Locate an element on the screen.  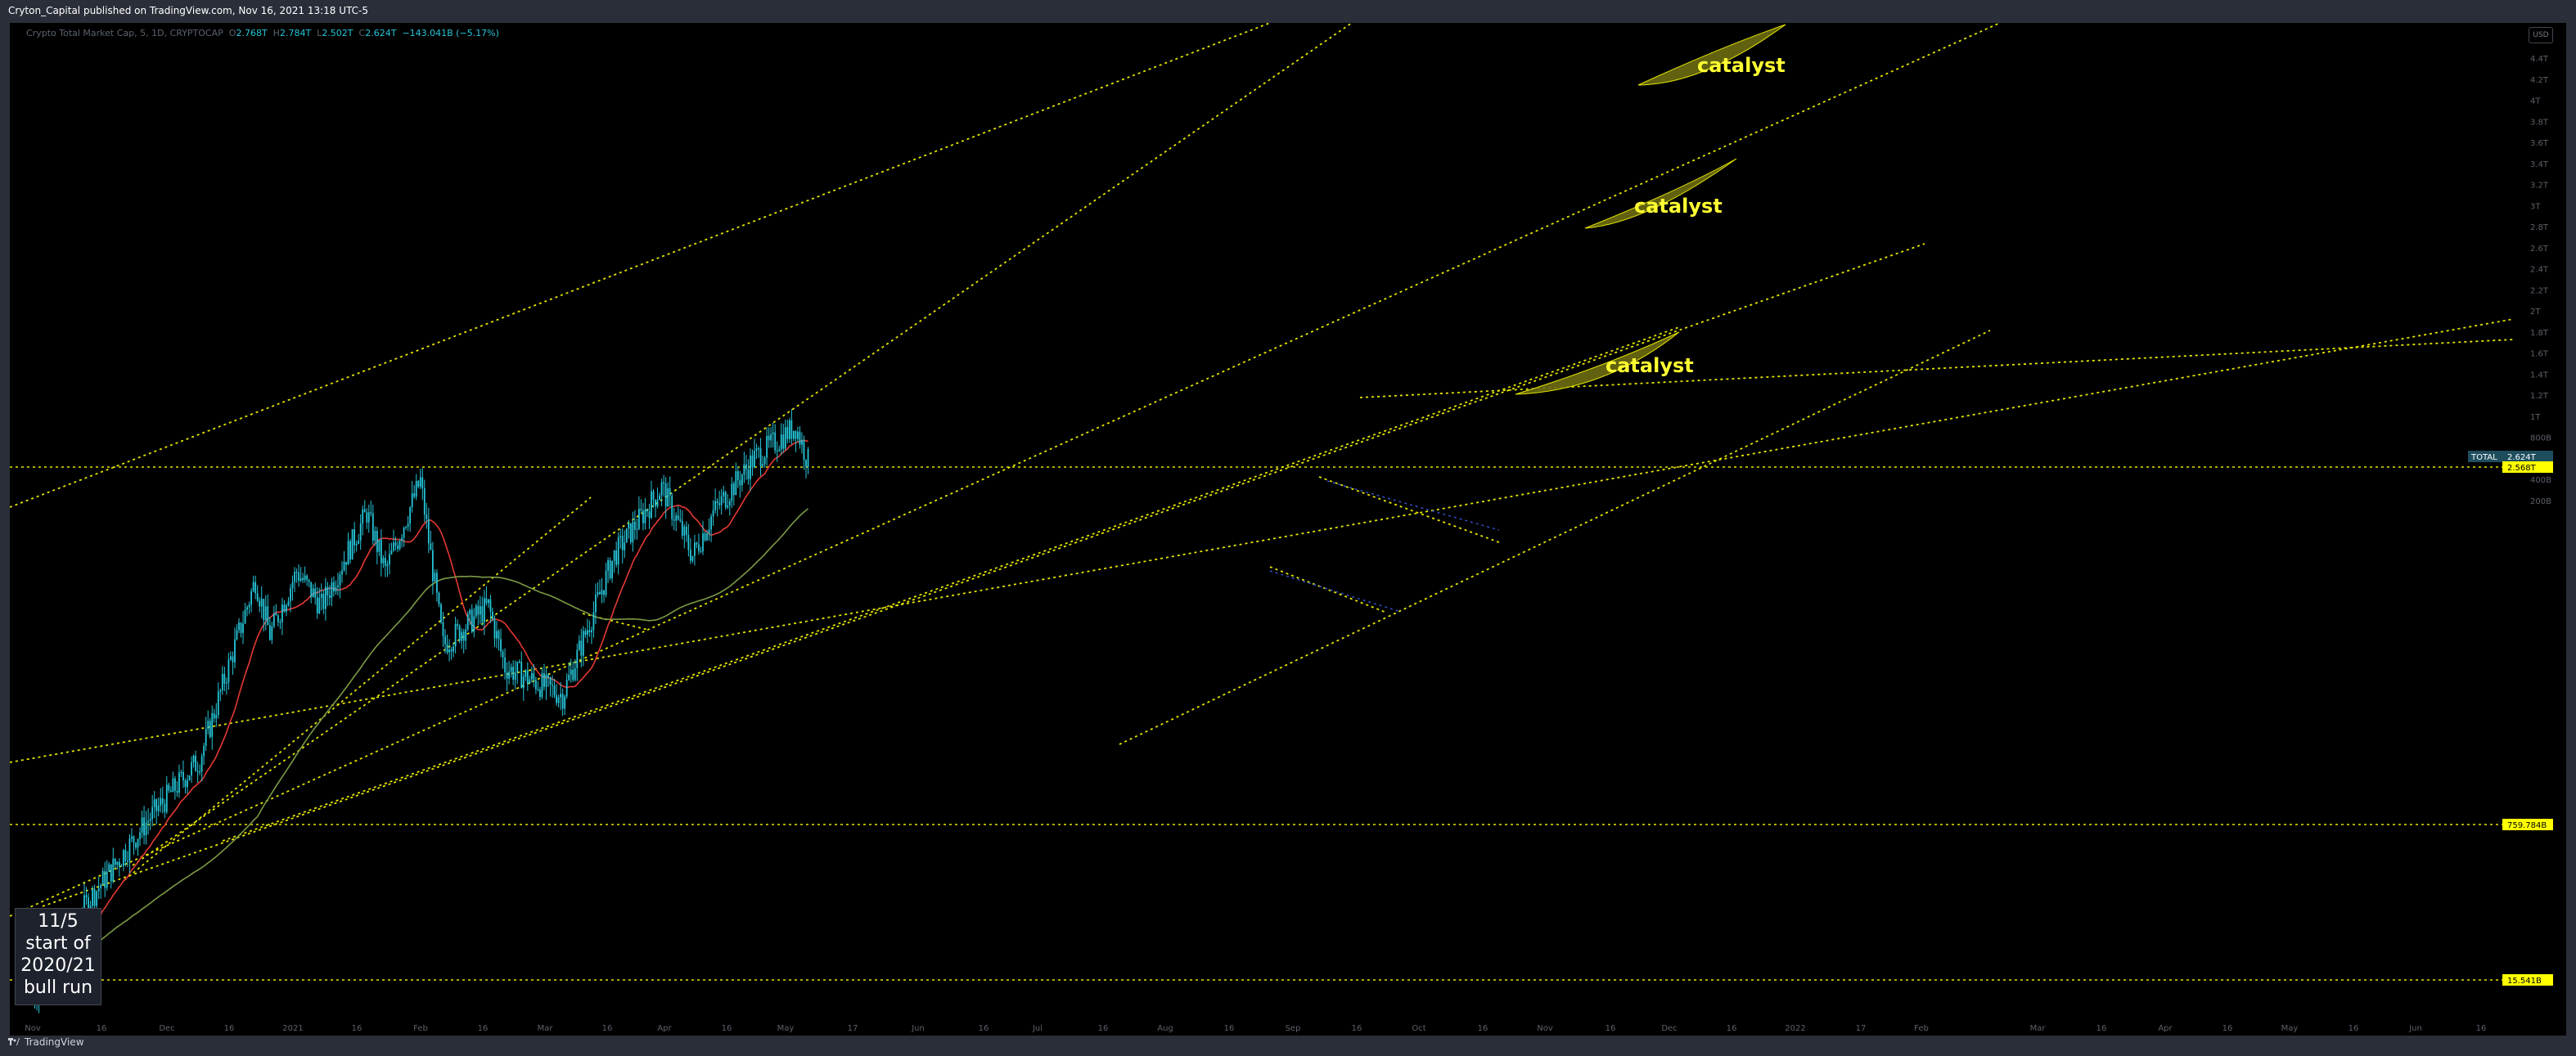
open-label: O is located at coordinates (232, 33).